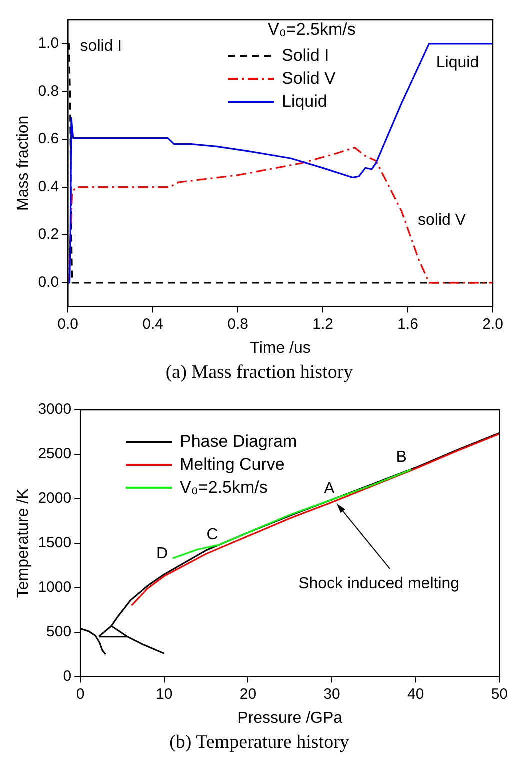 This screenshot has width=519, height=780. What do you see at coordinates (101, 46) in the screenshot?
I see `annotation: solid I` at bounding box center [101, 46].